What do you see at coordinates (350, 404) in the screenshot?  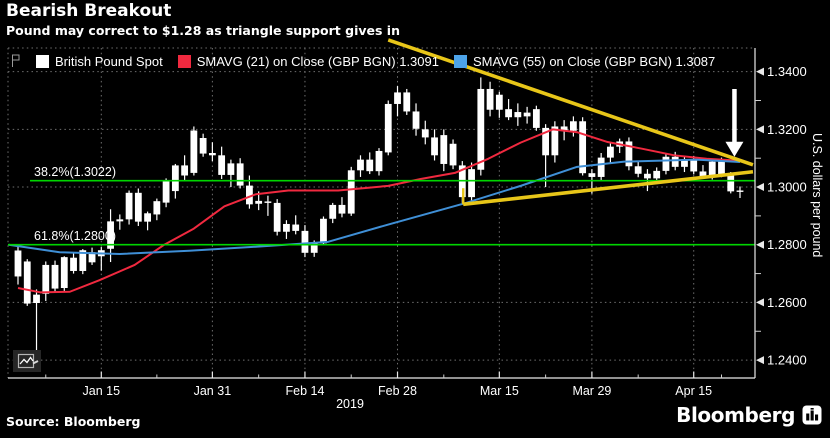 I see `x-axis-year-label: 2019` at bounding box center [350, 404].